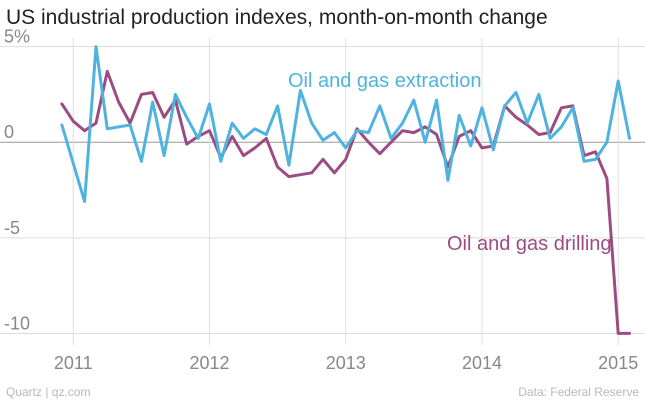 The height and width of the screenshot is (403, 645). Describe the element at coordinates (482, 363) in the screenshot. I see `x-tick-label: 2014` at that location.